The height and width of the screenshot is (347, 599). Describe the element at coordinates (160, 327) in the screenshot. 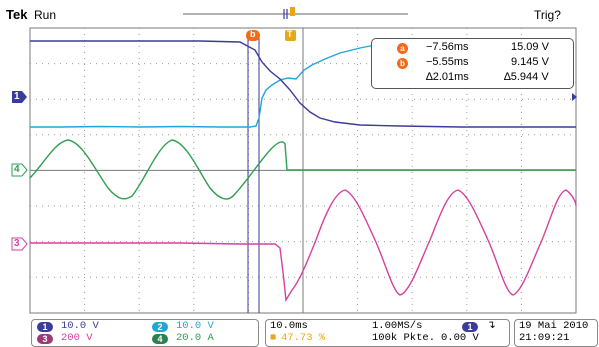

I see `ch2-badge: 2` at that location.